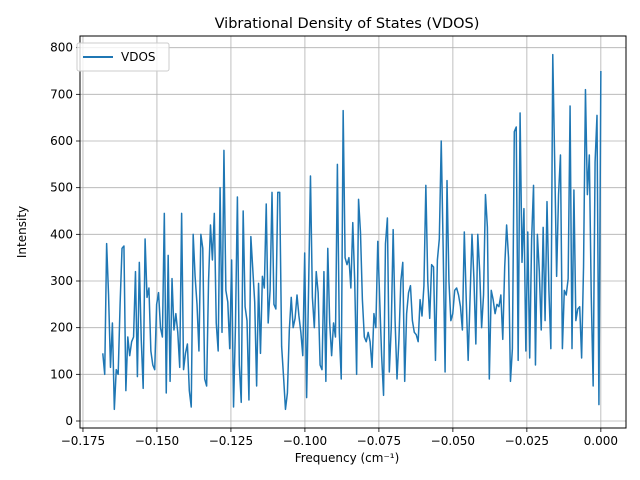 The width and height of the screenshot is (640, 480). I want to click on x-tick-label: −0.100, so click(305, 441).